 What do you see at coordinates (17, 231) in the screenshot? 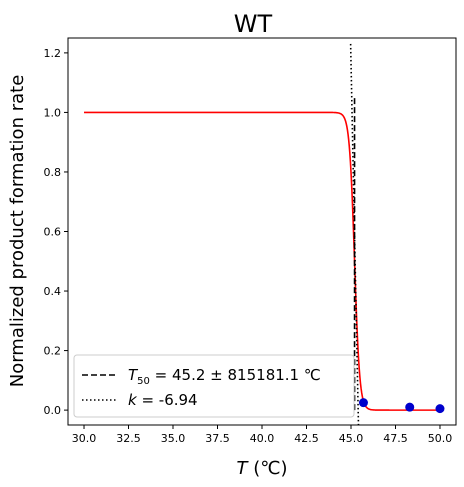
I see `y-axis-label: Normalized product formation rate` at bounding box center [17, 231].